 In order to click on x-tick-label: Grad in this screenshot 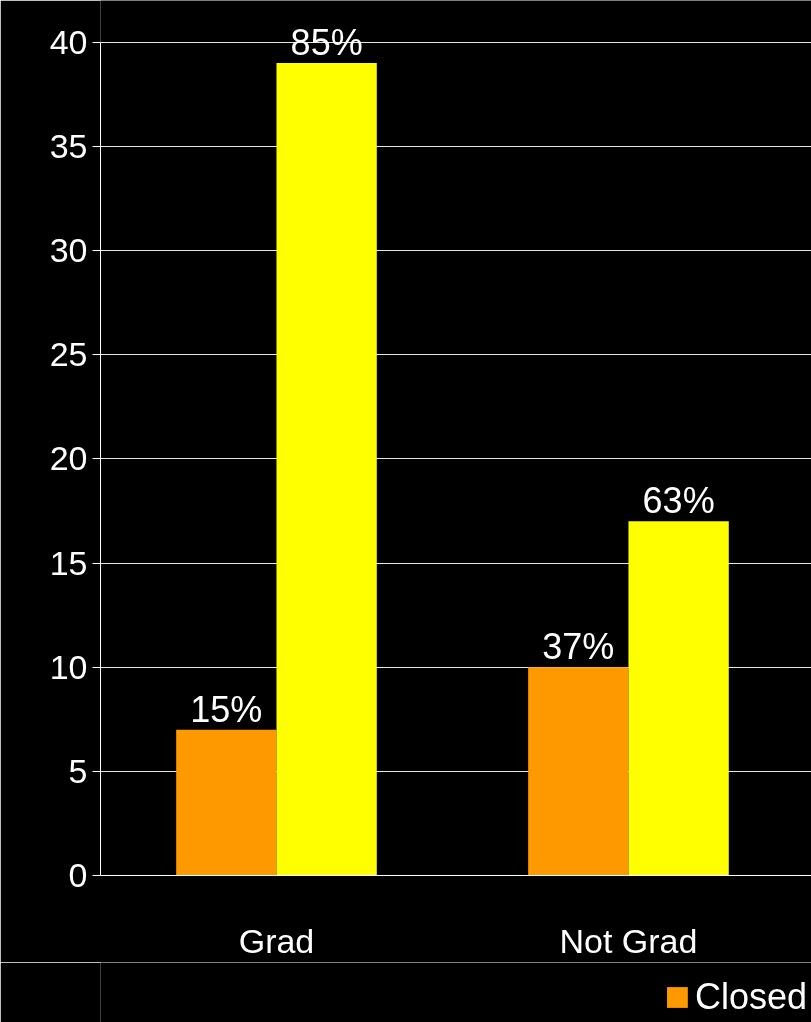, I will do `click(276, 940)`.